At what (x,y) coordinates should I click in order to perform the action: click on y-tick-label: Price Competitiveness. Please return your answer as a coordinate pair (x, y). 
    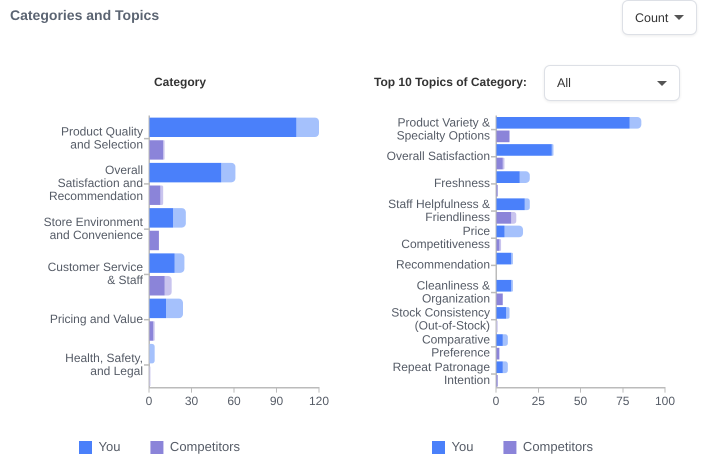
    Looking at the image, I should click on (445, 238).